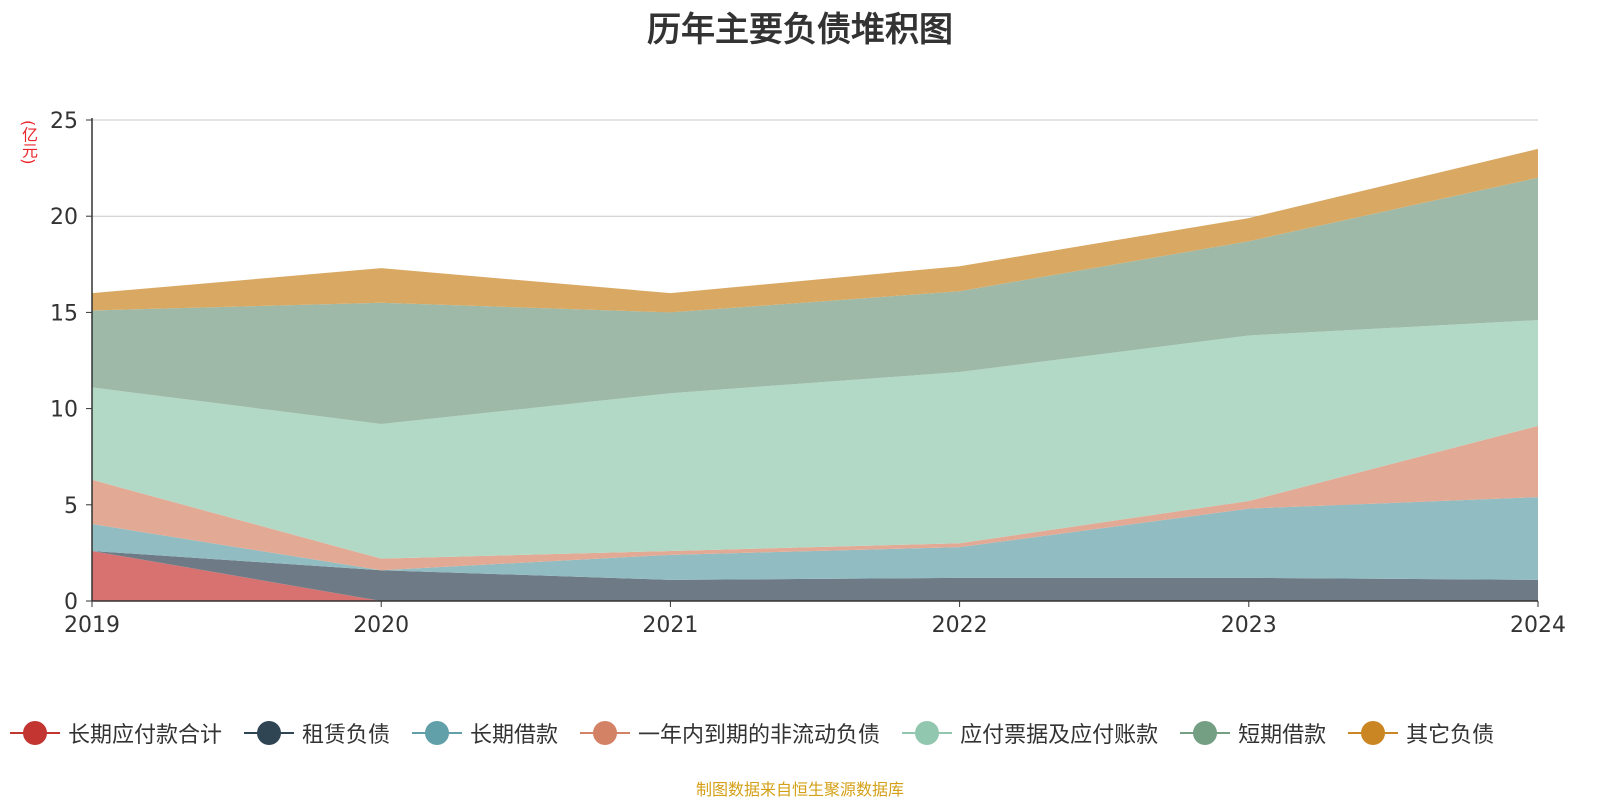 The width and height of the screenshot is (1600, 800). What do you see at coordinates (815, 538) in the screenshot?
I see `area-长期借款` at bounding box center [815, 538].